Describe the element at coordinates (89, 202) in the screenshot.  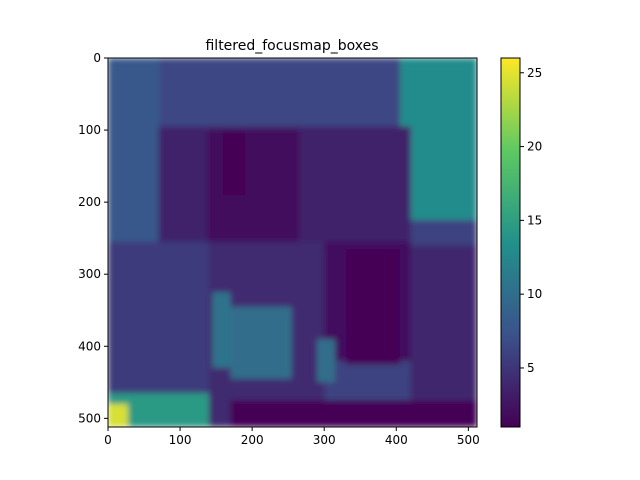
I see `y-tick-label: 200` at that location.